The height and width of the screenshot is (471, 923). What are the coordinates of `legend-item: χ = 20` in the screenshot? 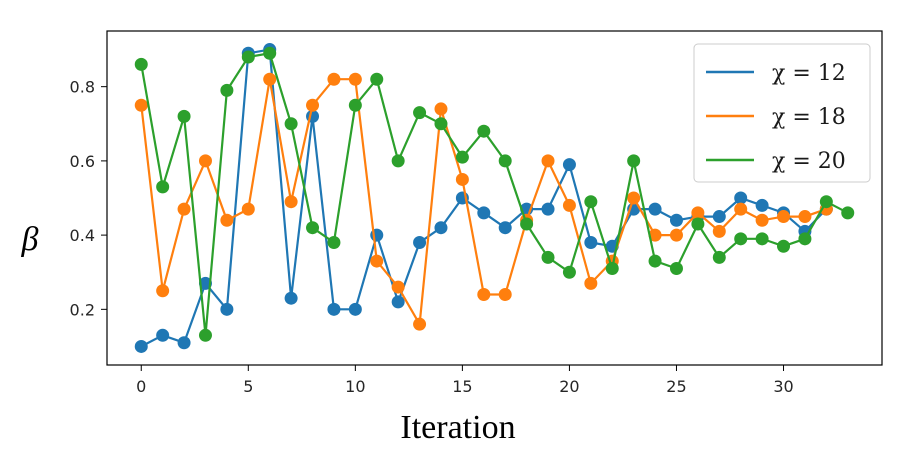 It's located at (776, 161).